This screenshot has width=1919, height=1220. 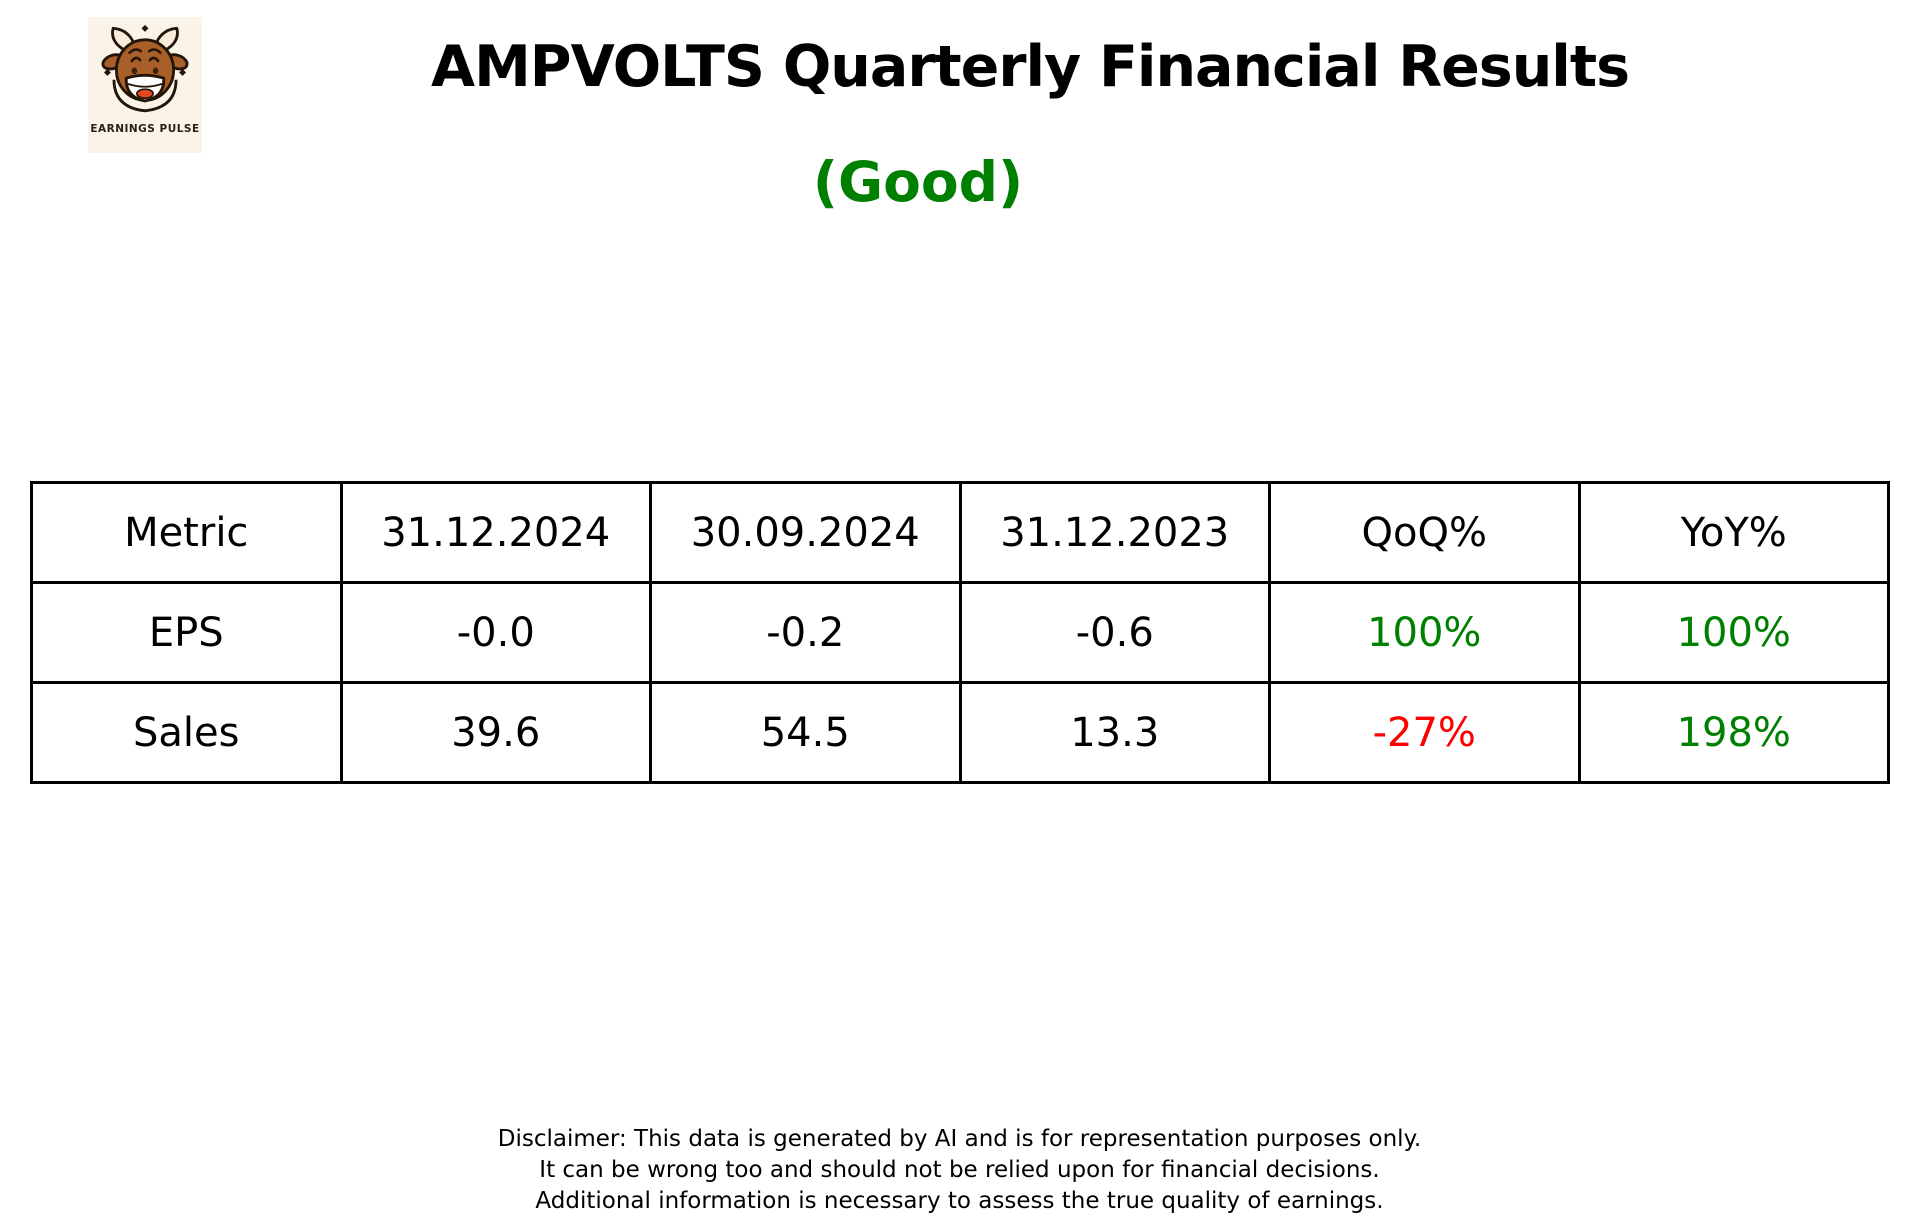 What do you see at coordinates (1424, 532) in the screenshot?
I see `col-header-qoq: QoQ%` at bounding box center [1424, 532].